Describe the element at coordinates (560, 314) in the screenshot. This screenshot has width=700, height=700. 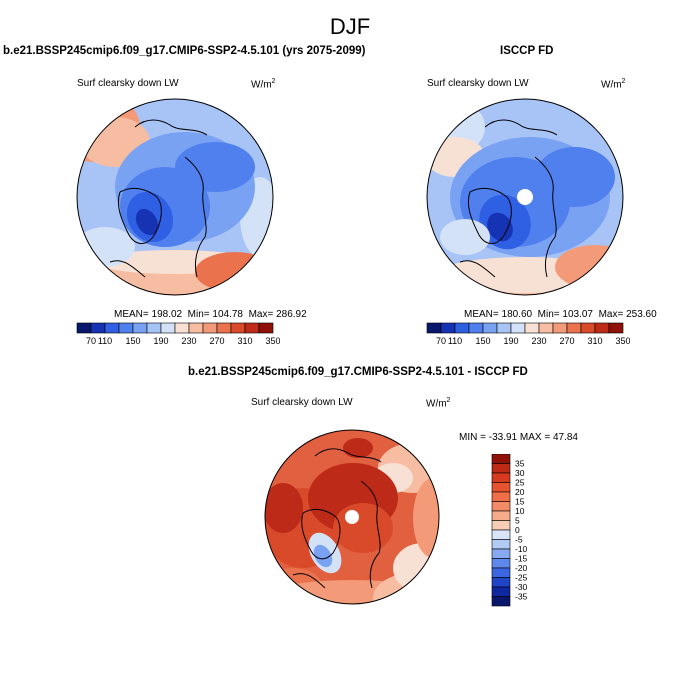
I see `panel2-stats: MEAN= 180.60 Min= 103.07 Max= 253.60` at that location.